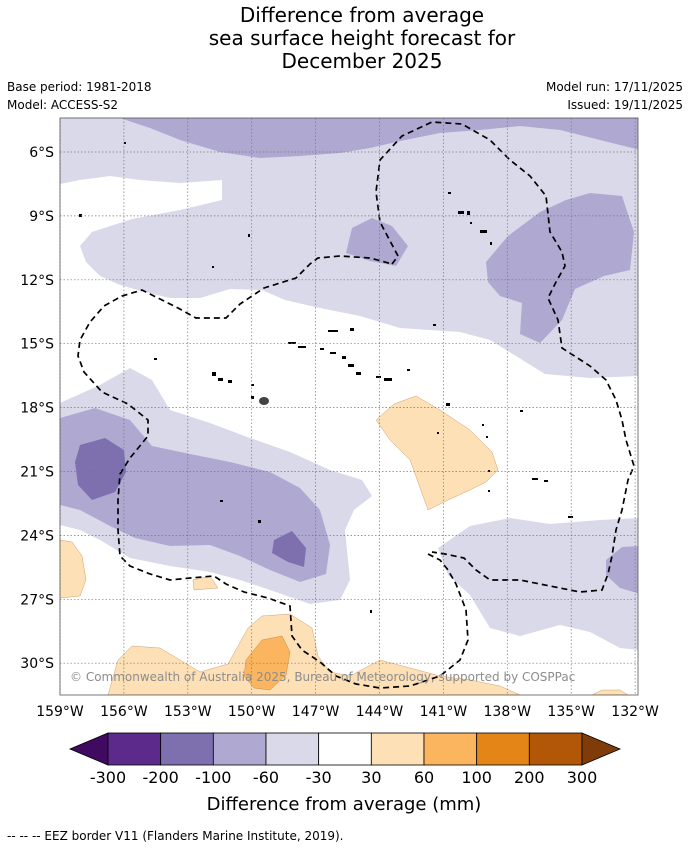  Describe the element at coordinates (289, 549) in the screenshot. I see `contour-neg100-south` at that location.